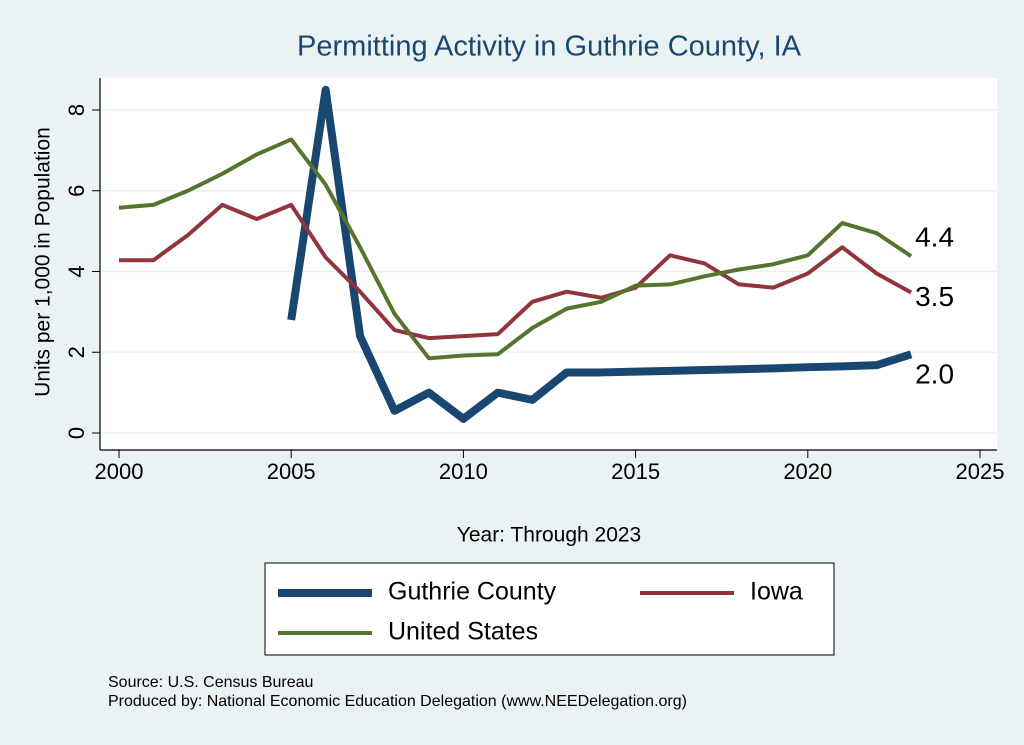 The height and width of the screenshot is (745, 1024). I want to click on y-tick-label: 2, so click(76, 352).